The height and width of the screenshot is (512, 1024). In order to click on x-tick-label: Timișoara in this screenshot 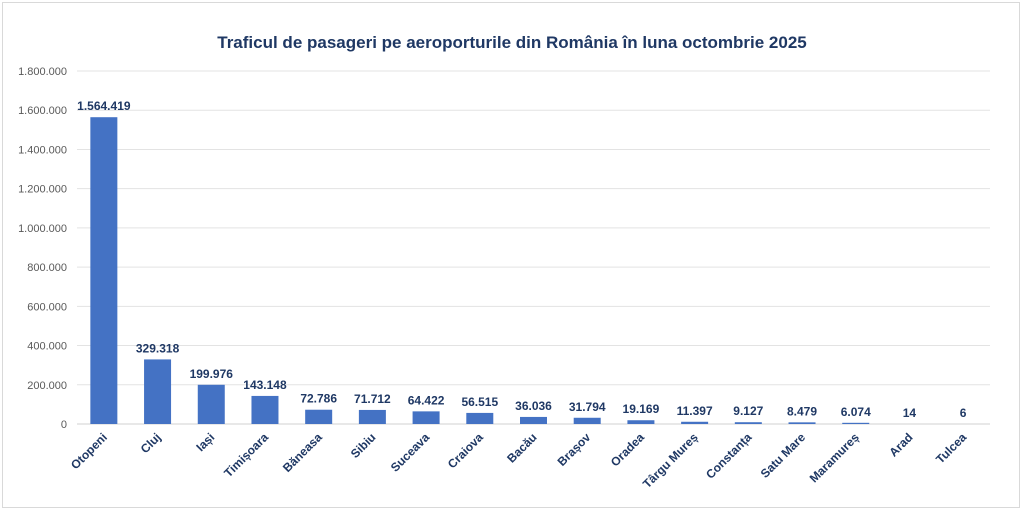, I will do `click(246, 455)`.